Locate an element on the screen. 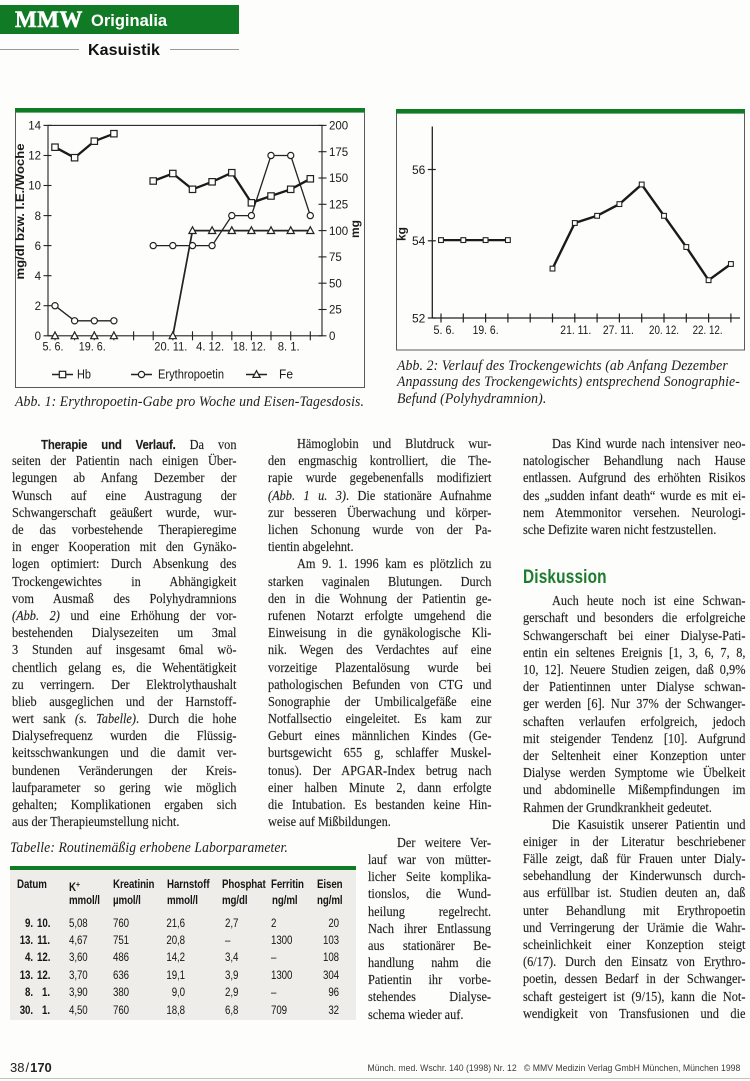 Image resolution: width=750 pixels, height=1081 pixels. svg-text: 25 is located at coordinates (335, 311).